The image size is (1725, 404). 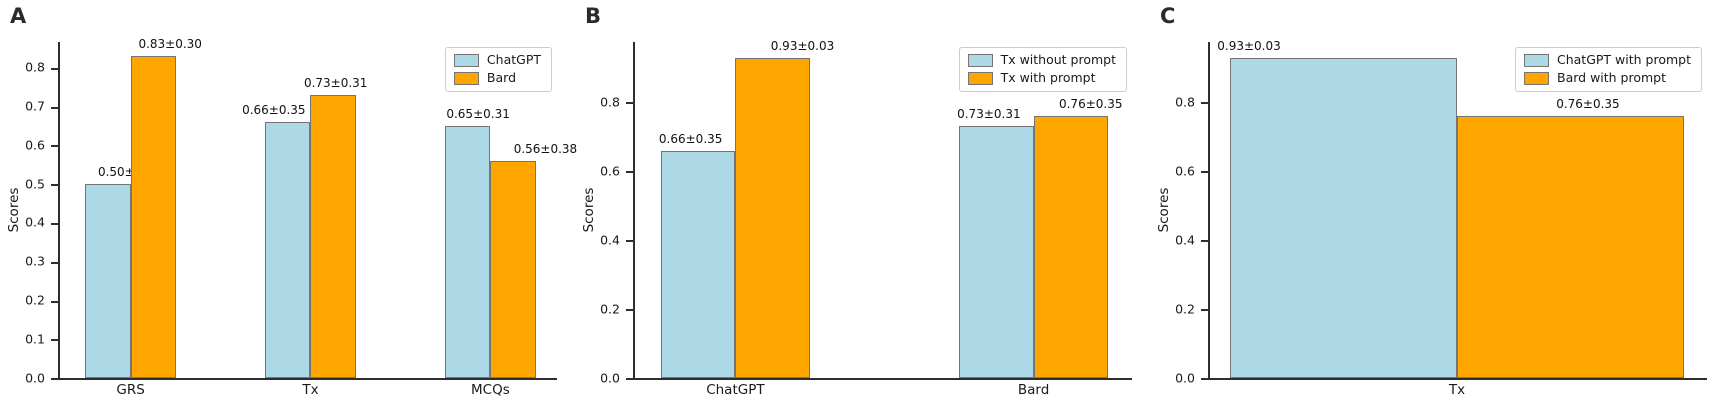 What do you see at coordinates (1058, 60) in the screenshot?
I see `legend-label: Tx without prompt` at bounding box center [1058, 60].